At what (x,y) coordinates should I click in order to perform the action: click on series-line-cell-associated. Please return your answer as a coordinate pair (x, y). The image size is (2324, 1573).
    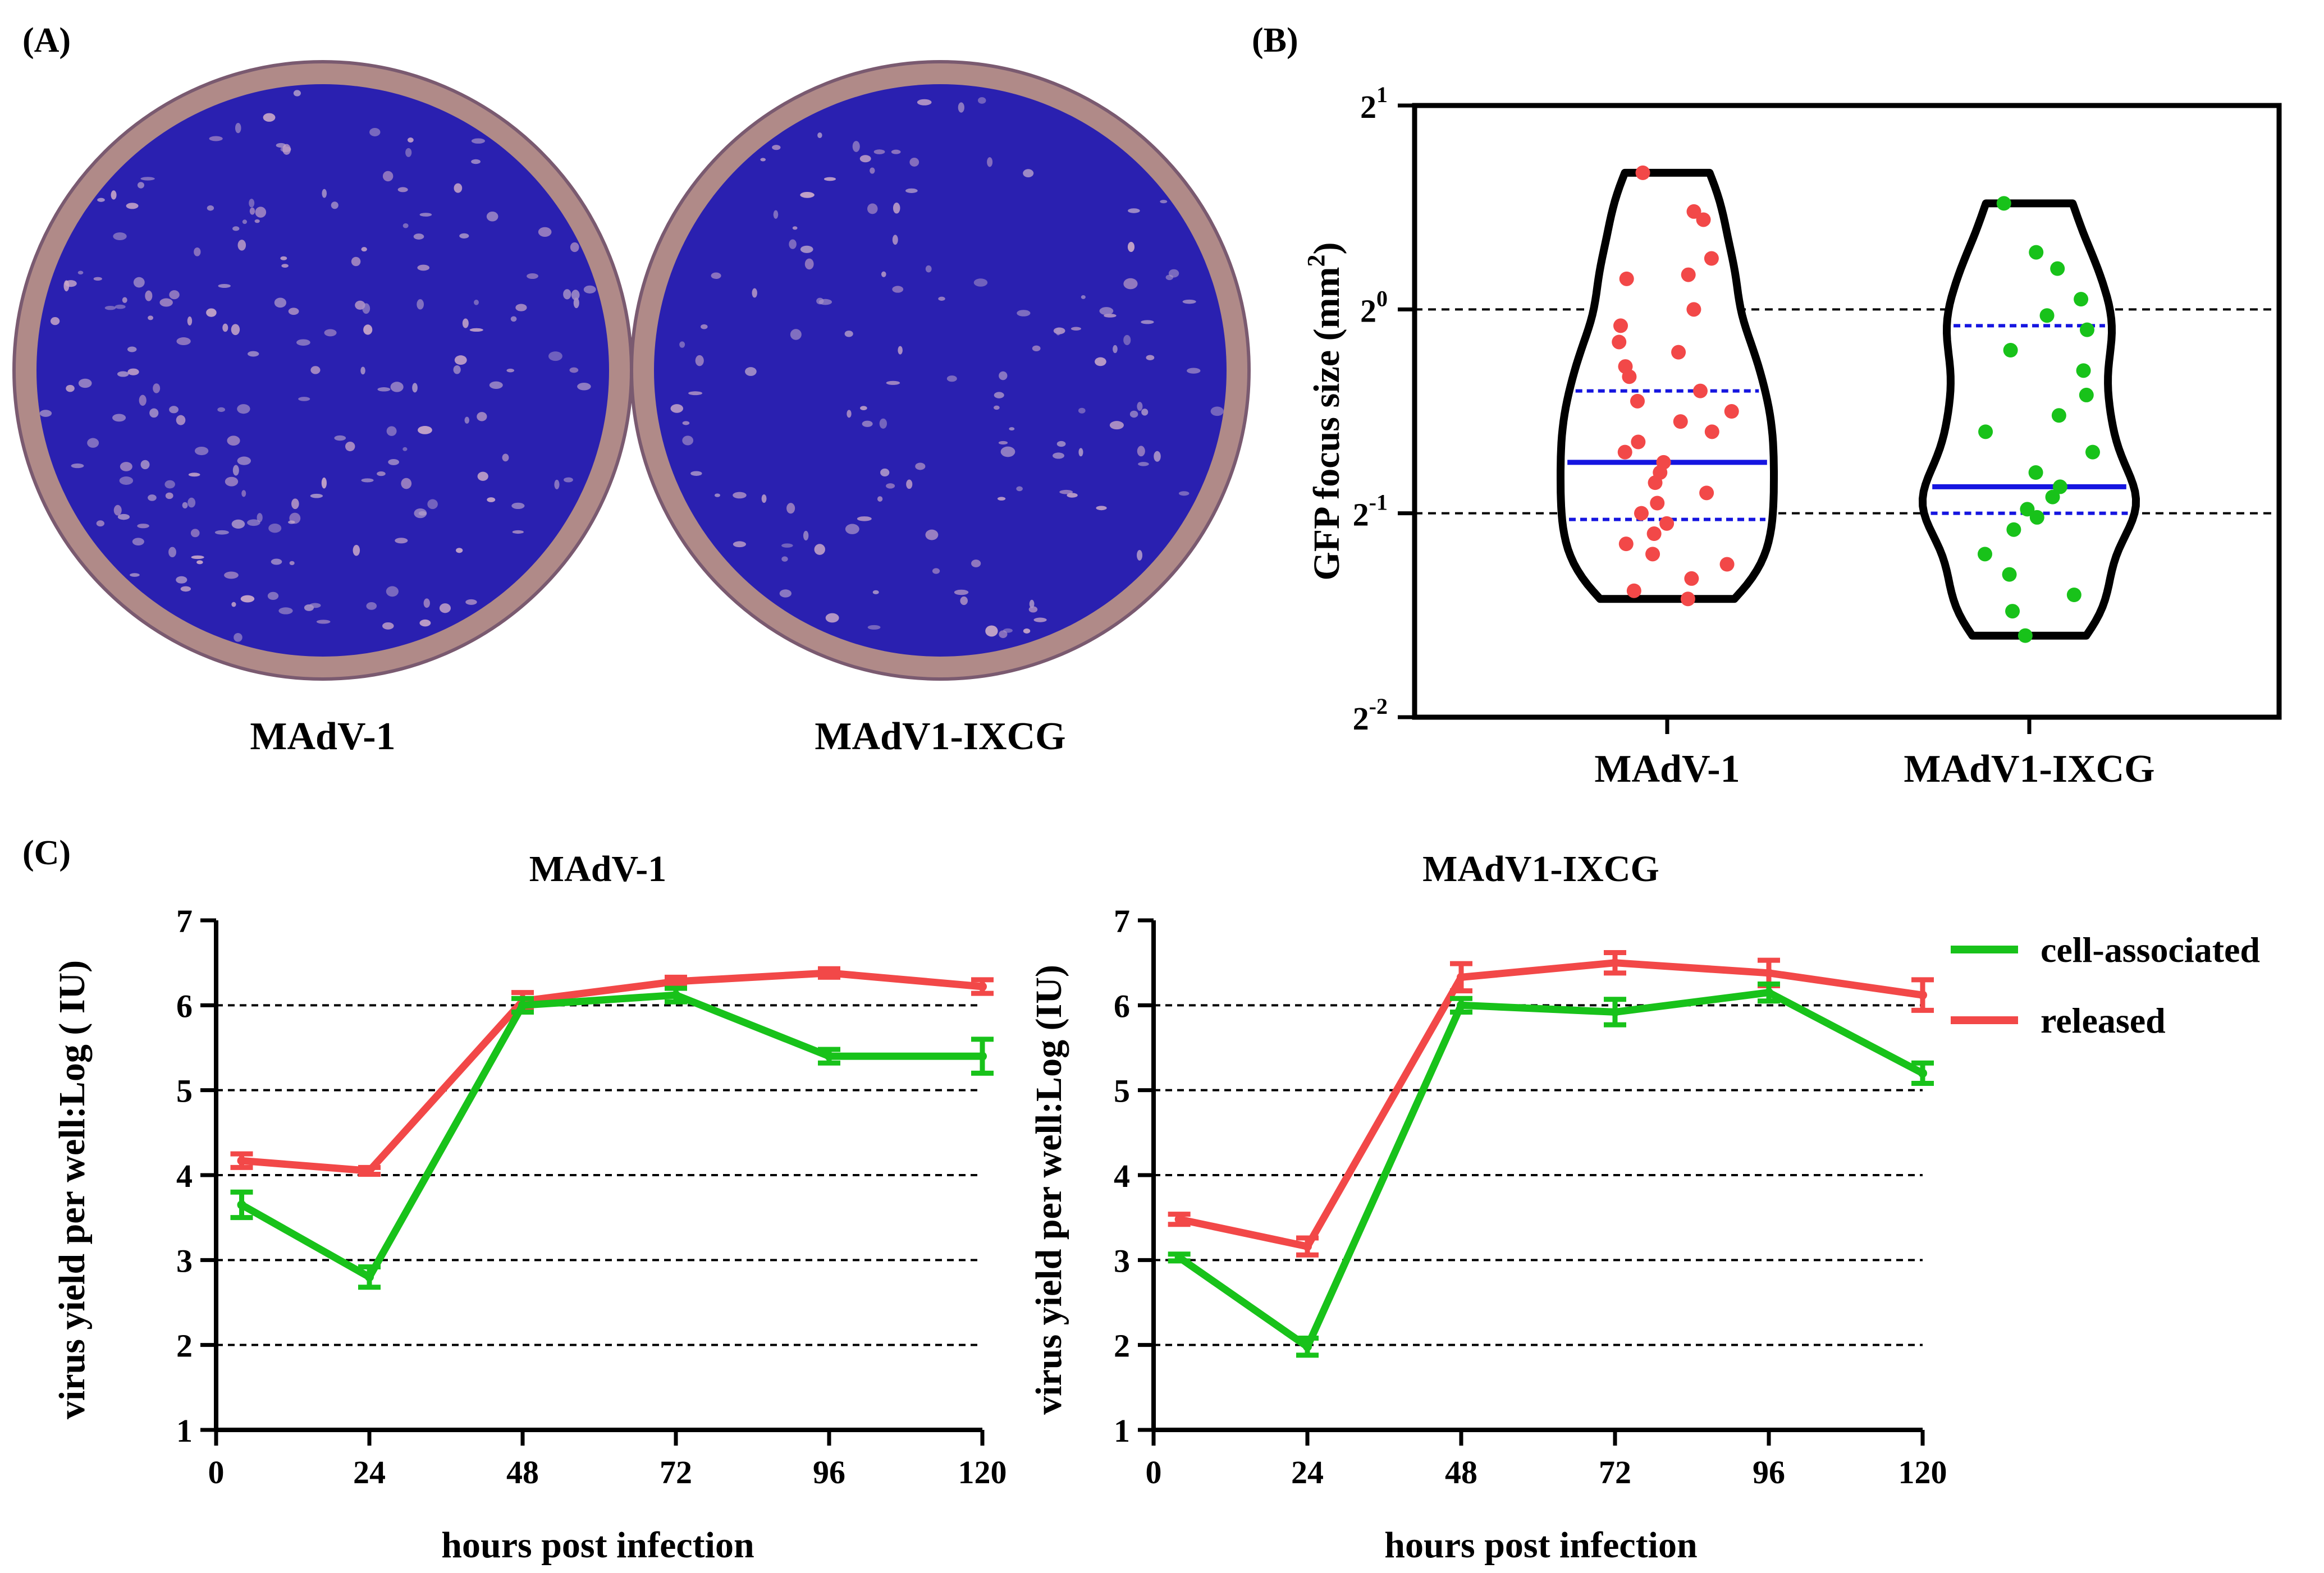
    Looking at the image, I should click on (1551, 1170).